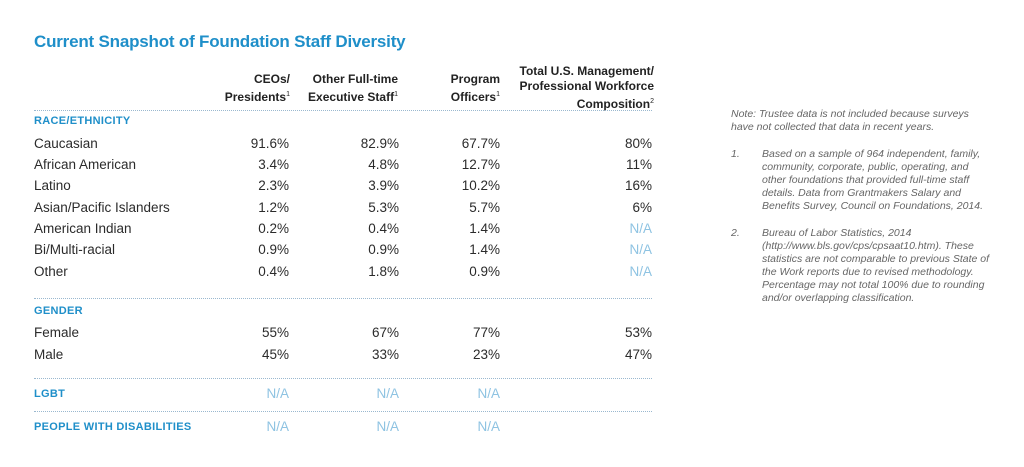  Describe the element at coordinates (383, 164) in the screenshot. I see `cell-value: 4.8%` at that location.